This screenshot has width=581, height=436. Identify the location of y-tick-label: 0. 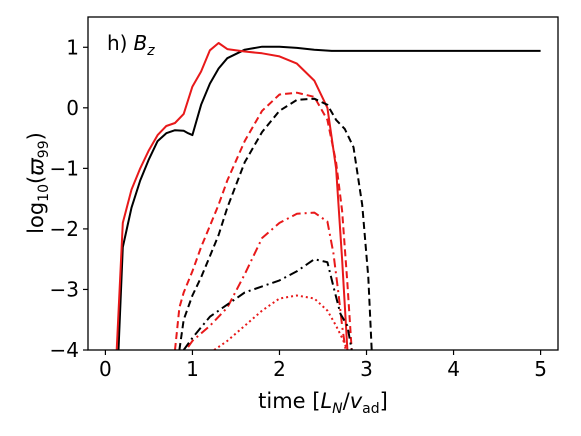
(72, 108).